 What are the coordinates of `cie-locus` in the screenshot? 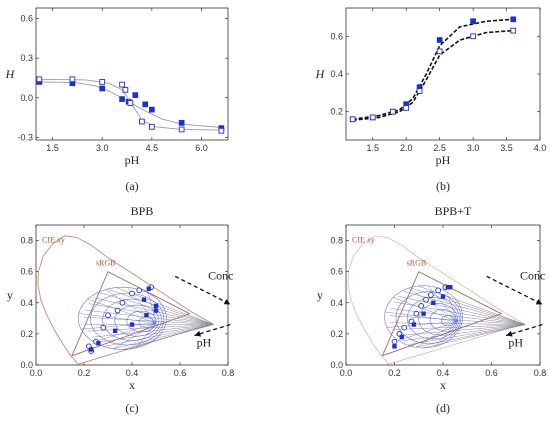 It's located at (436, 300).